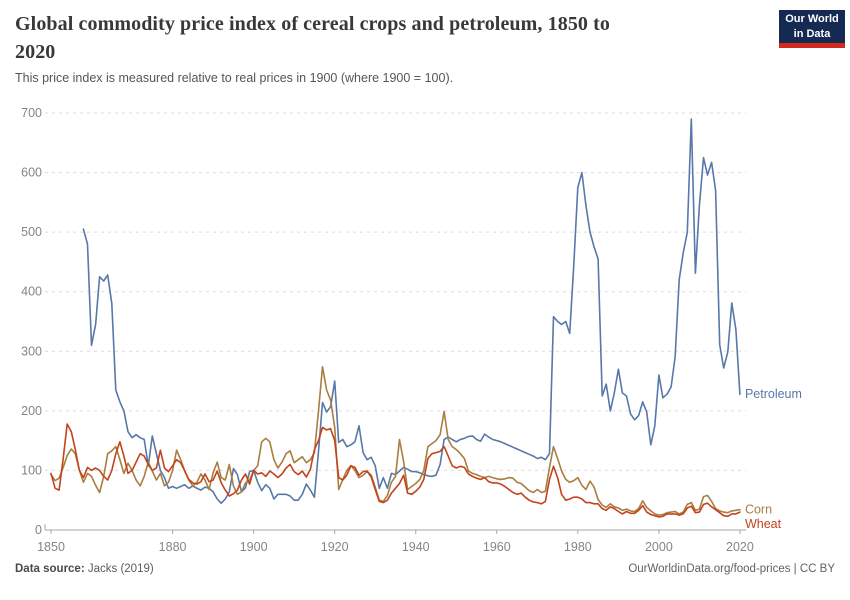 The width and height of the screenshot is (850, 600). I want to click on x-axis-label-2020: 2020, so click(740, 547).